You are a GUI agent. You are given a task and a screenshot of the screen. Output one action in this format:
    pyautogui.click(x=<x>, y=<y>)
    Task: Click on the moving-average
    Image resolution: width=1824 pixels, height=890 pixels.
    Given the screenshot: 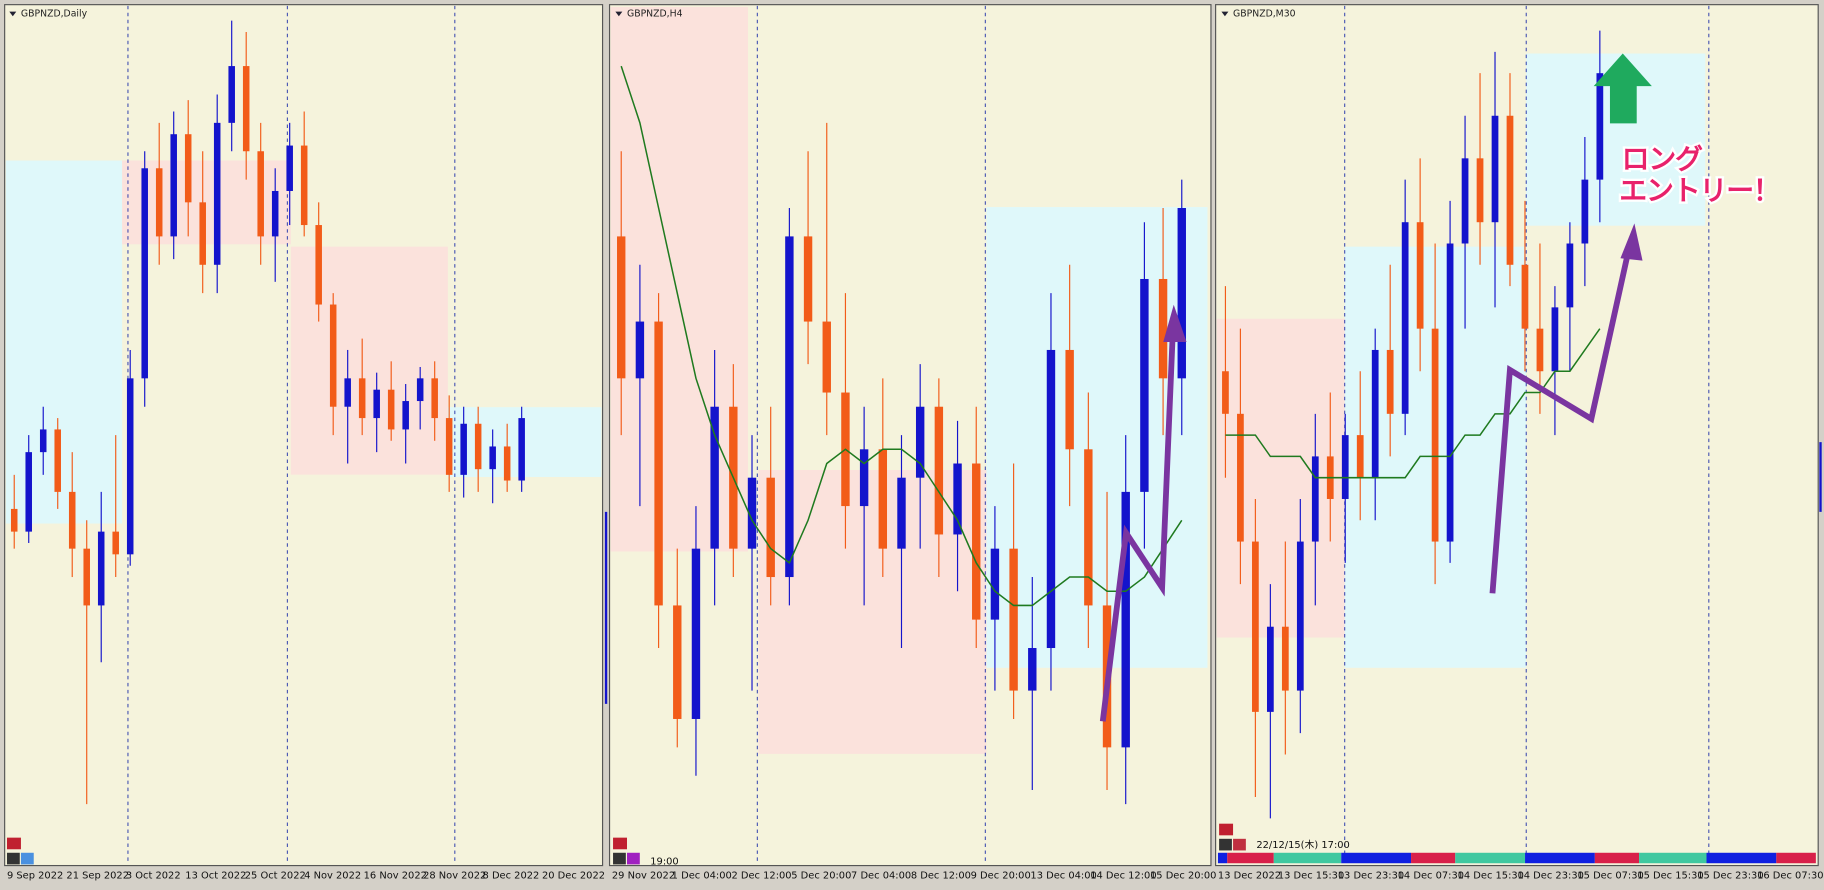 What is the action you would take?
    pyautogui.click(x=1413, y=403)
    